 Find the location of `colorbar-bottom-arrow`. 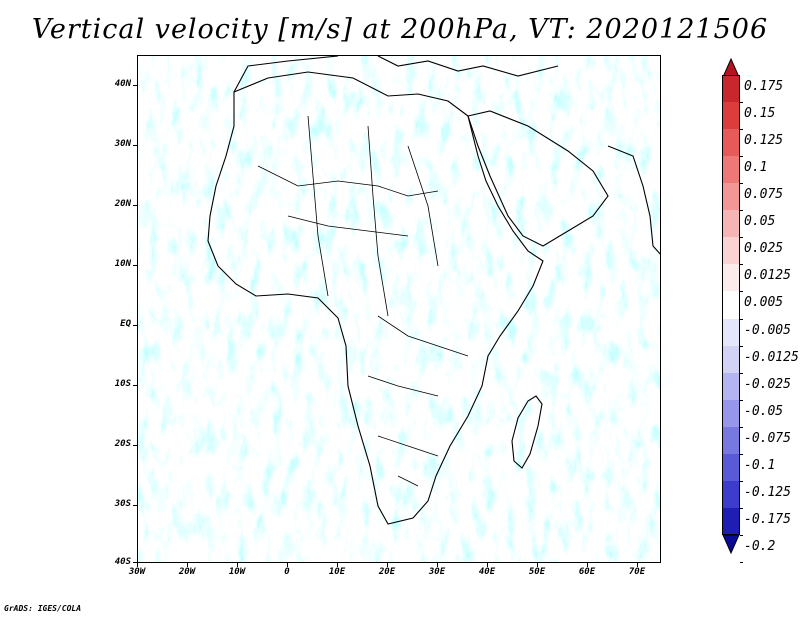

colorbar-bottom-arrow is located at coordinates (731, 545).